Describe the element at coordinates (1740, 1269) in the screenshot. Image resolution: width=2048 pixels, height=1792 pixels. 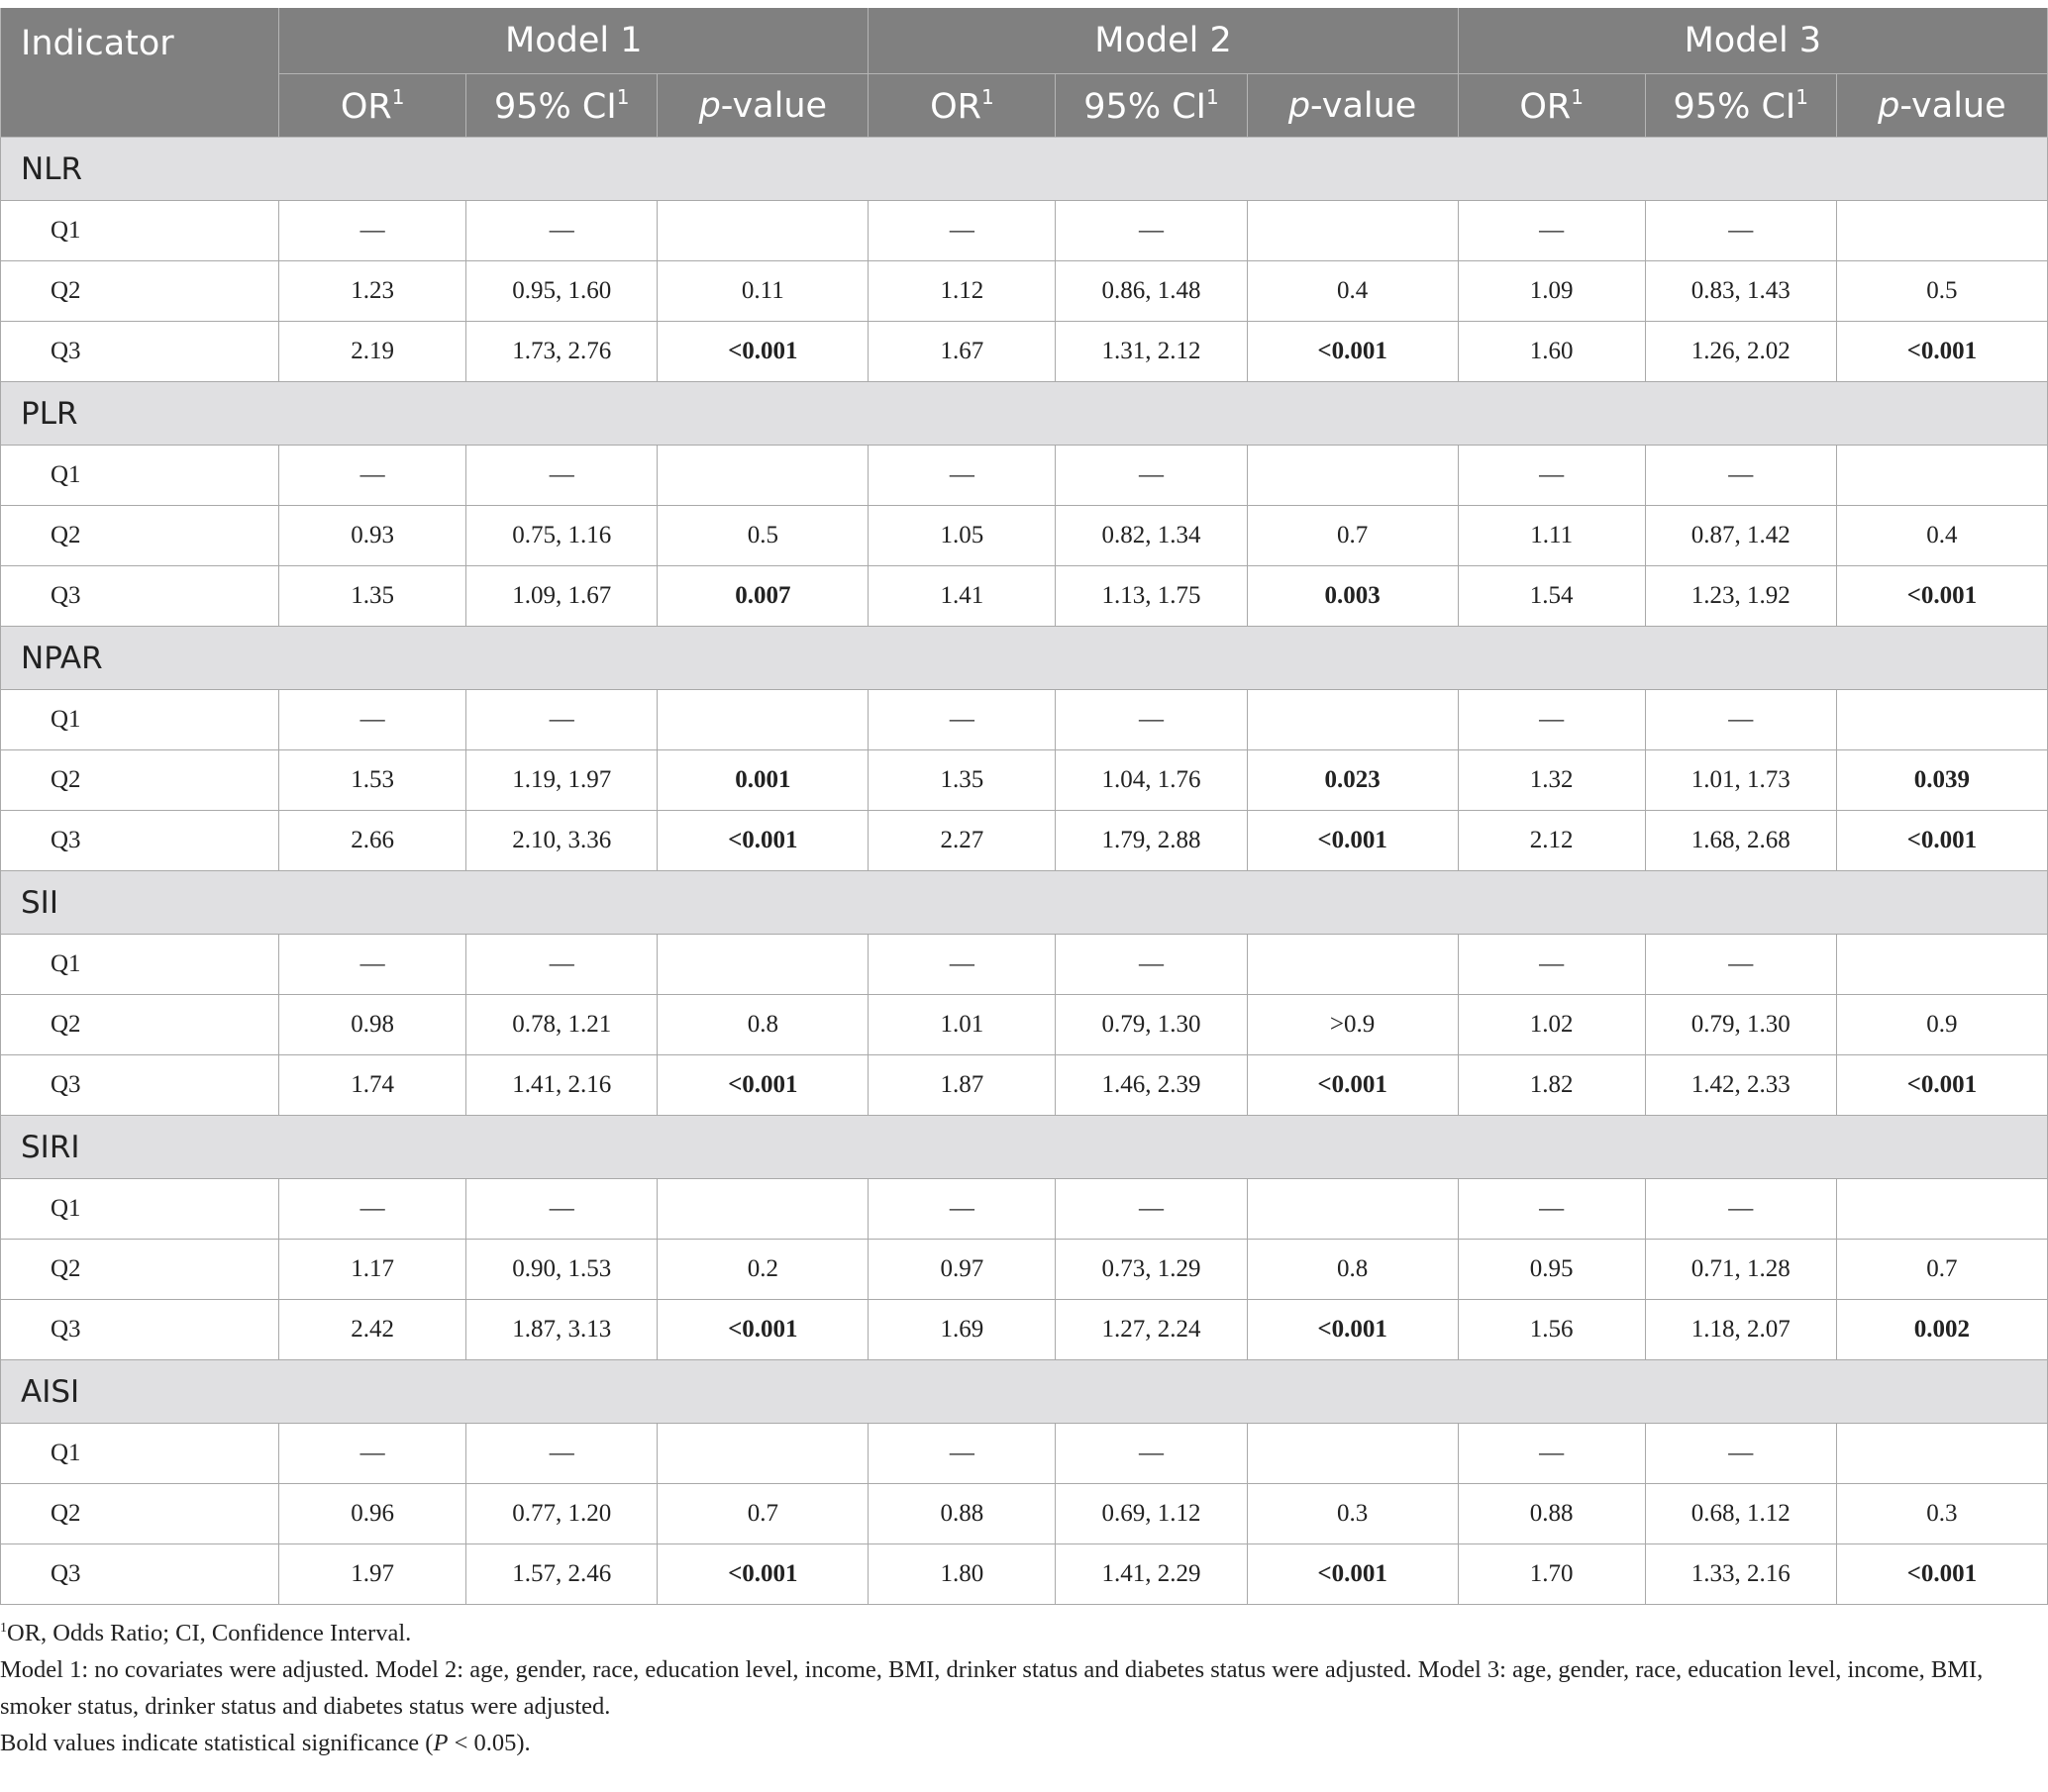
I see `ci-cell: 0.71, 1.28` at that location.